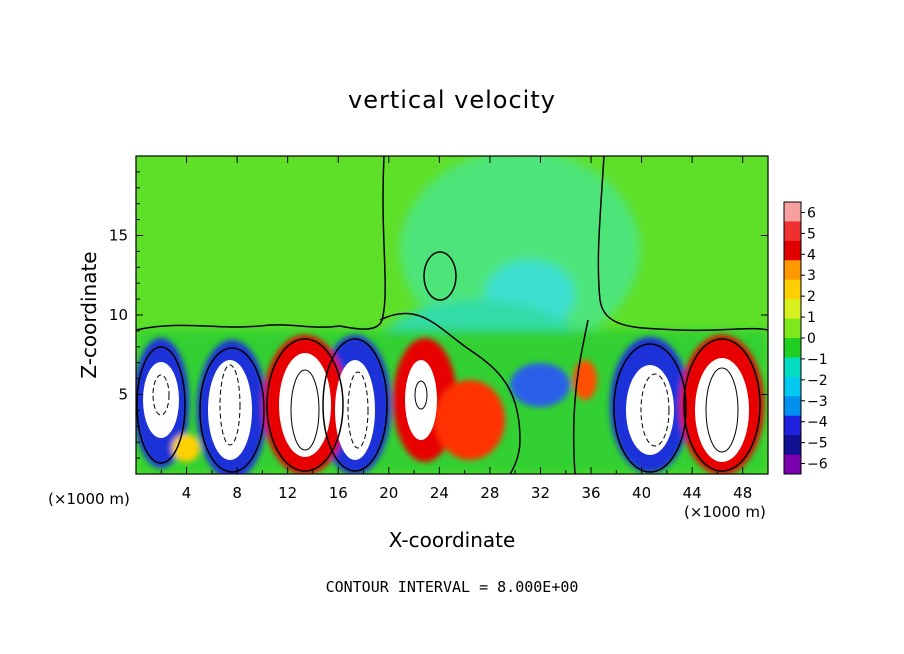 This screenshot has height=654, width=904. Describe the element at coordinates (452, 100) in the screenshot. I see `chart-title: vertical velocity` at that location.